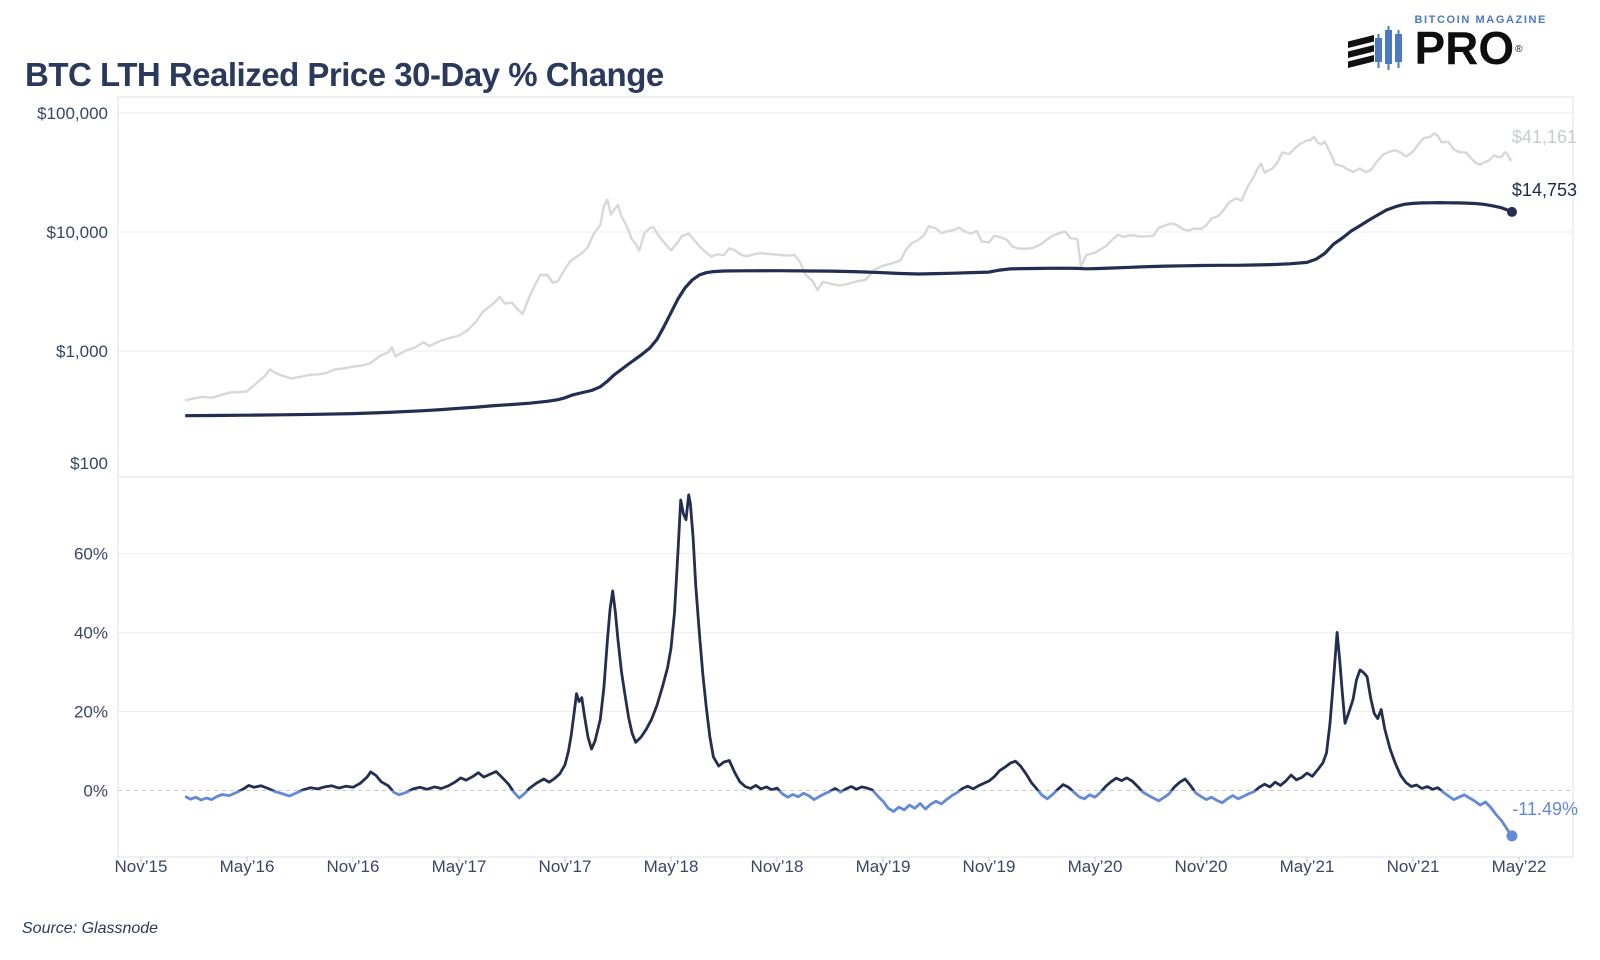  I want to click on x-tick-label: Nov’18, so click(777, 866).